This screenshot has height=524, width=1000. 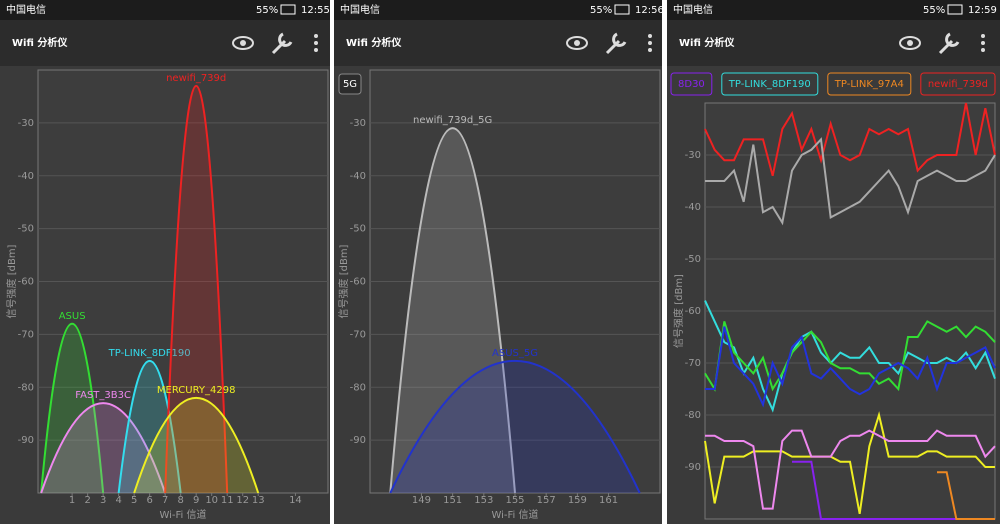 What do you see at coordinates (196, 78) in the screenshot?
I see `network-label: newifi_739d` at bounding box center [196, 78].